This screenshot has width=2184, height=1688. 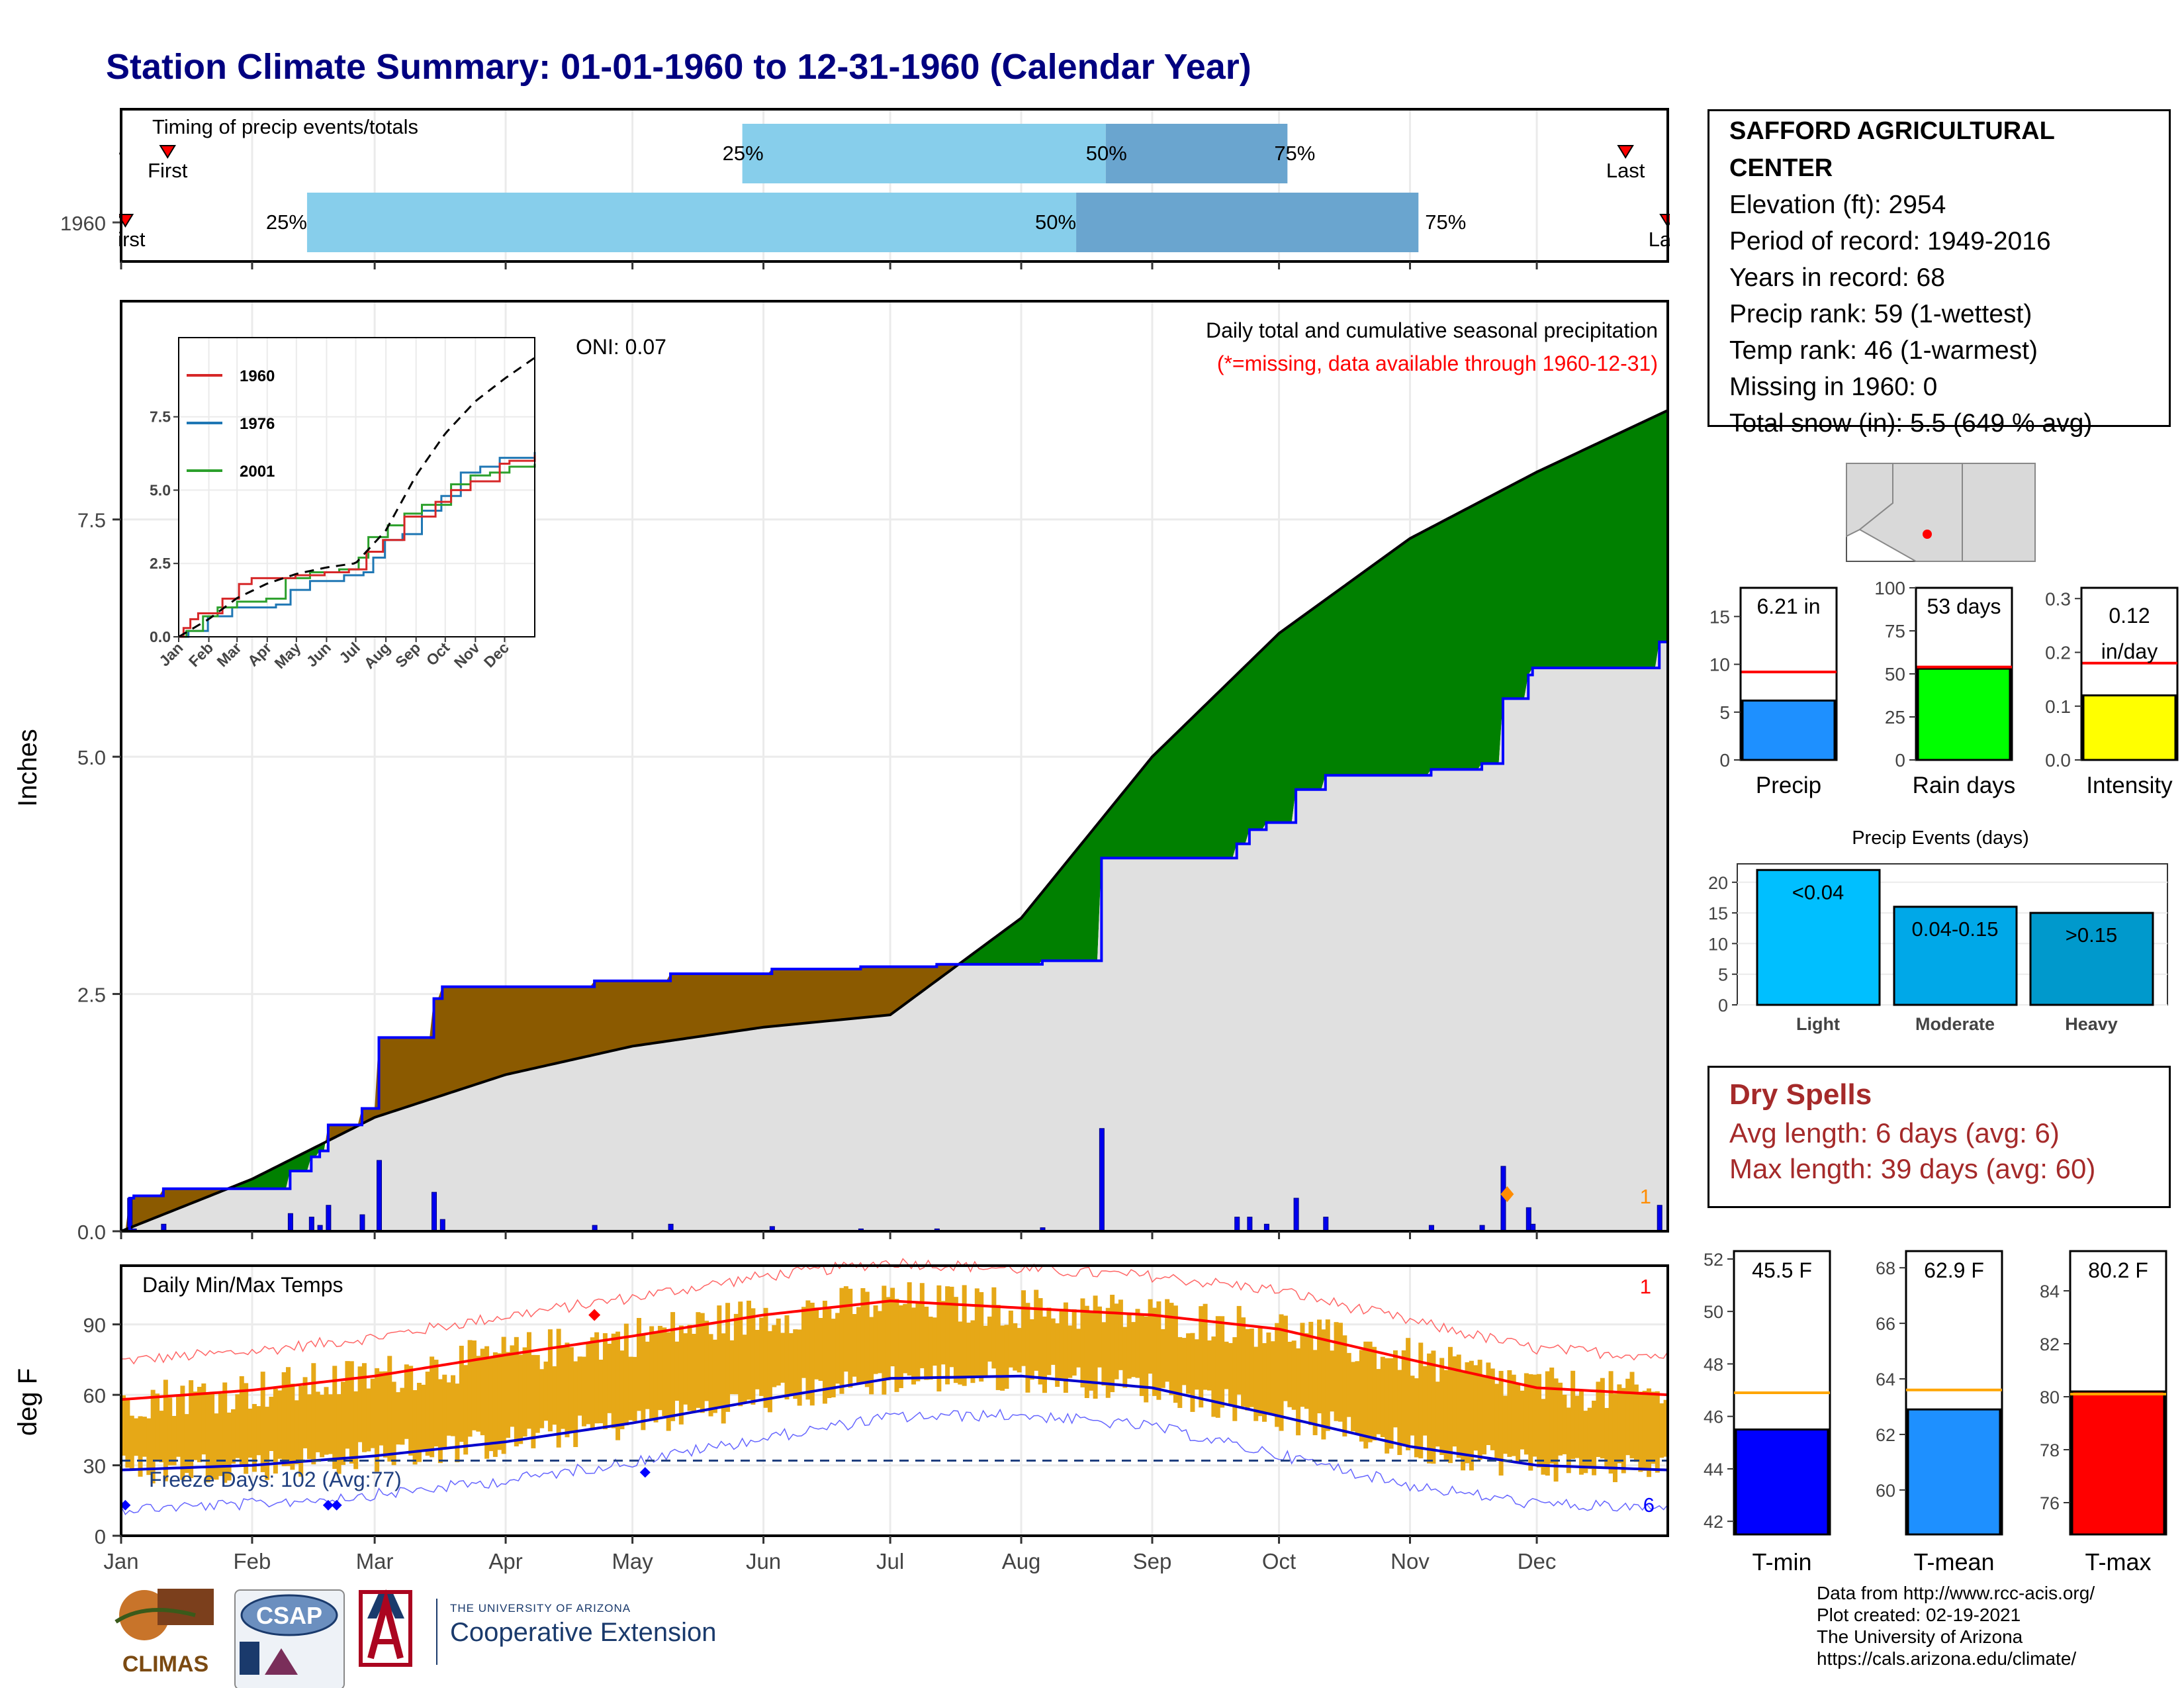 What do you see at coordinates (2058, 760) in the screenshot?
I see `small-bar-tick-label: 0.0` at bounding box center [2058, 760].